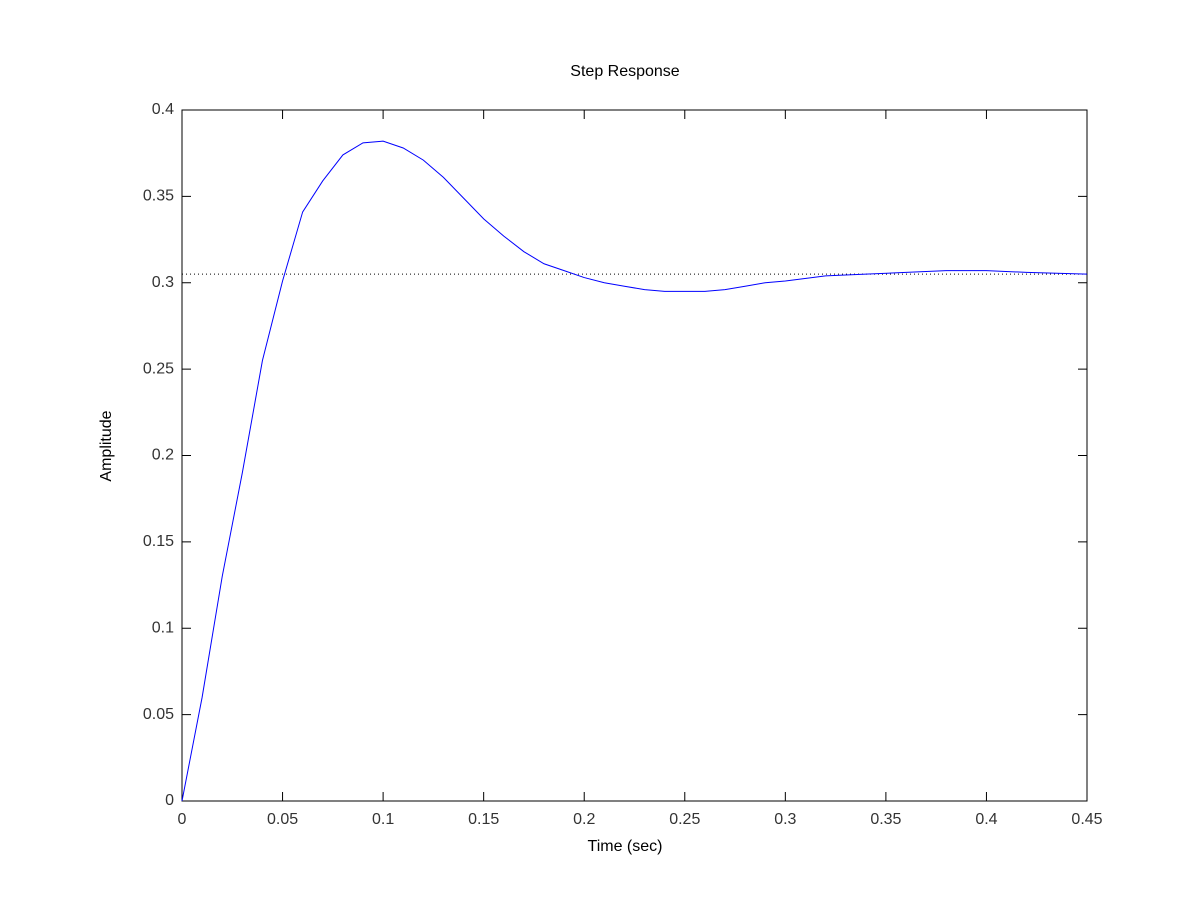 The height and width of the screenshot is (901, 1201). What do you see at coordinates (158, 714) in the screenshot?
I see `y-tick-label: 0.05` at bounding box center [158, 714].